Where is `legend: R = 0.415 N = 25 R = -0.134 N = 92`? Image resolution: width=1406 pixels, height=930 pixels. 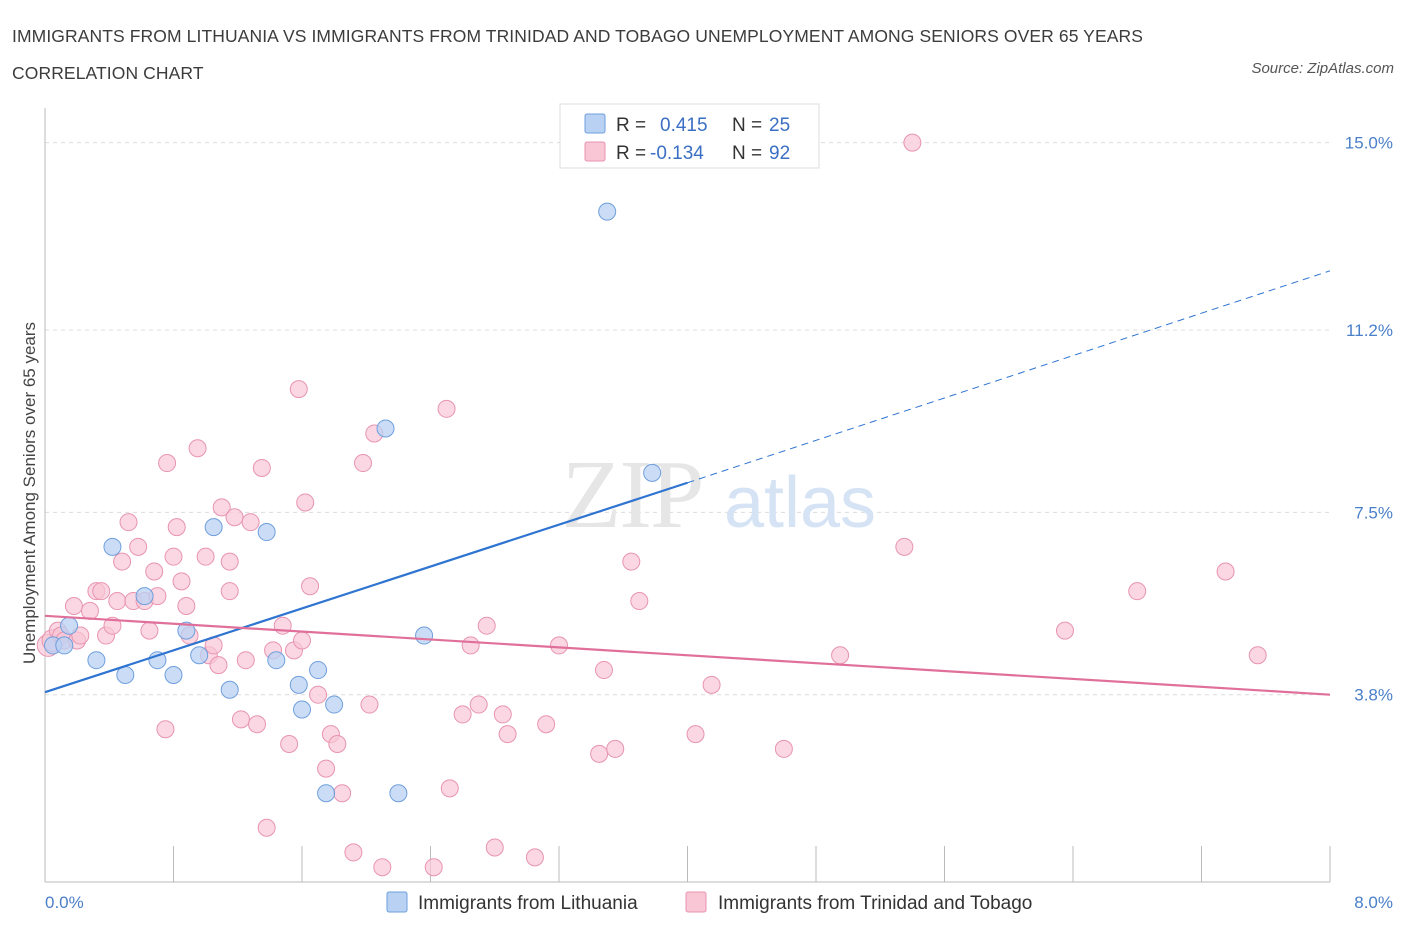
legend: R = 0.415 N = 25 R = -0.134 N = 92 is located at coordinates (689, 136).